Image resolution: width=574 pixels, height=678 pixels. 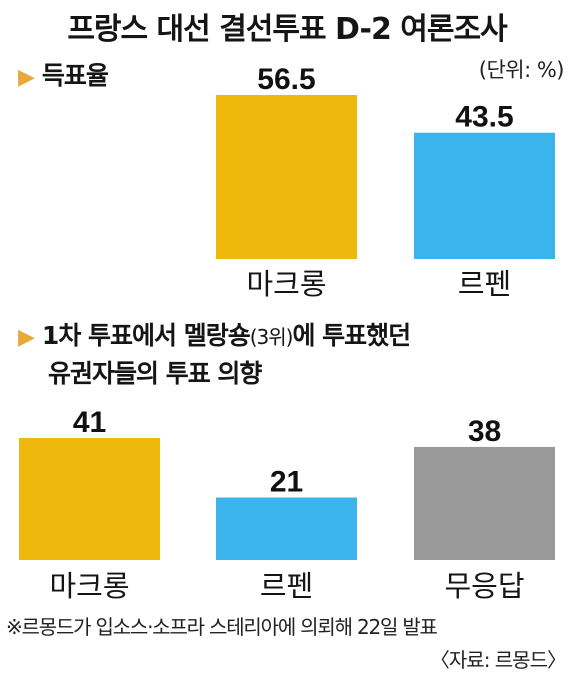 What do you see at coordinates (484, 117) in the screenshot?
I see `vote-share-value-label-1: 43.5` at bounding box center [484, 117].